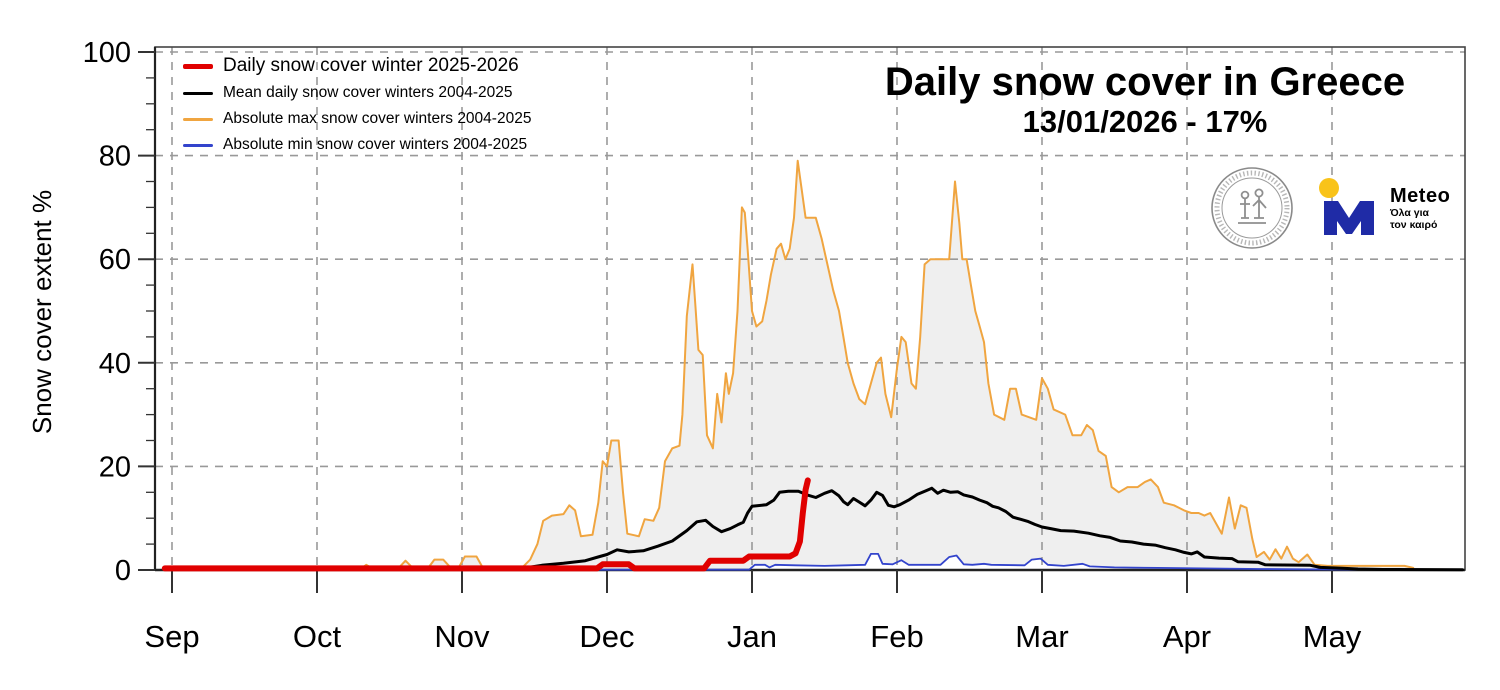  I want to click on y-tick-label-0: 0, so click(123, 571).